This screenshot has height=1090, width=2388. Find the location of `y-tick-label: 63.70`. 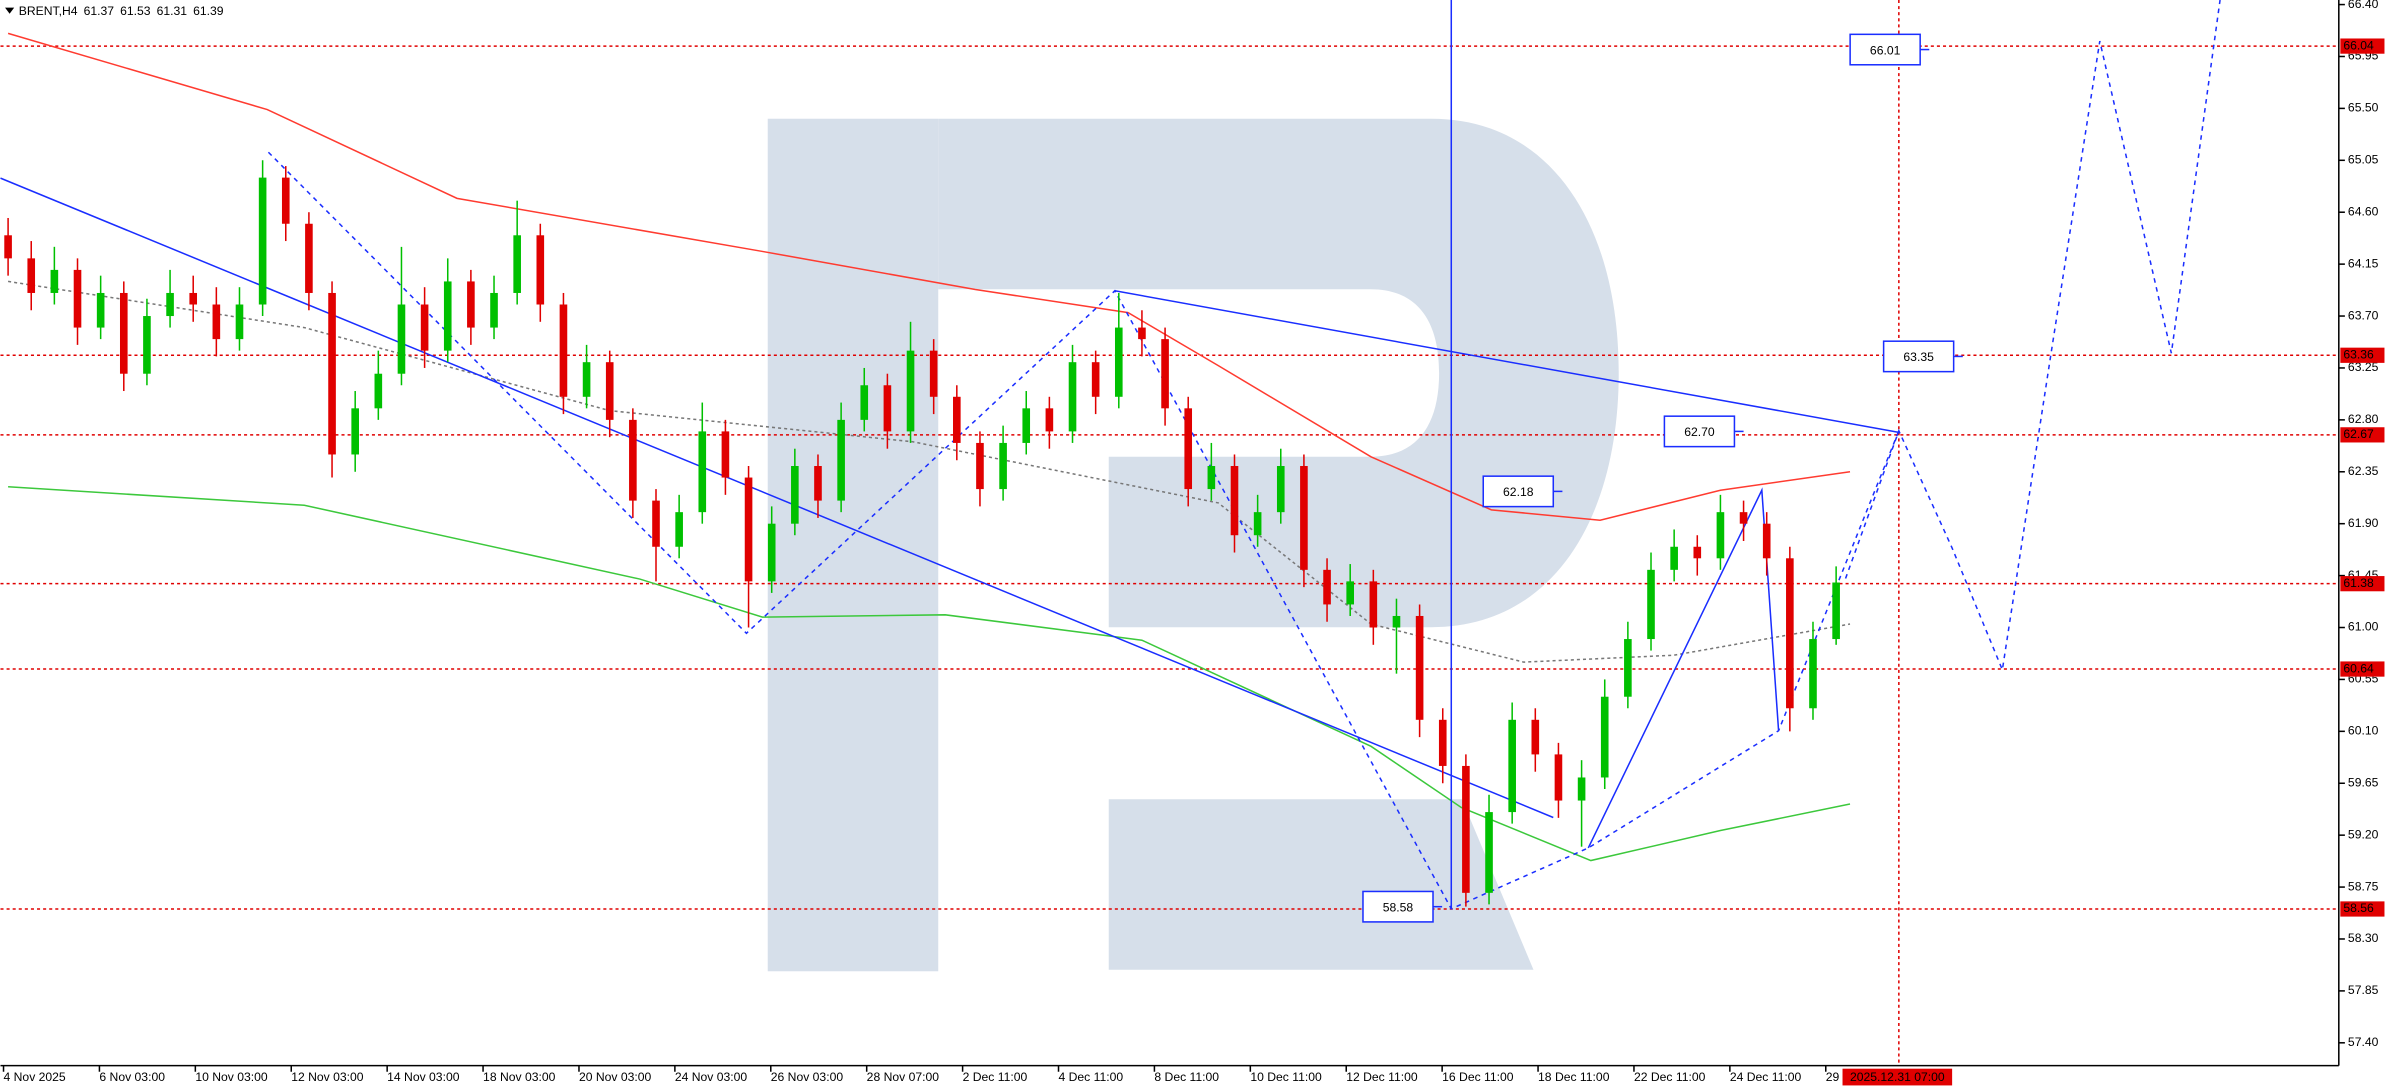

y-tick-label: 63.70 is located at coordinates (2363, 315).